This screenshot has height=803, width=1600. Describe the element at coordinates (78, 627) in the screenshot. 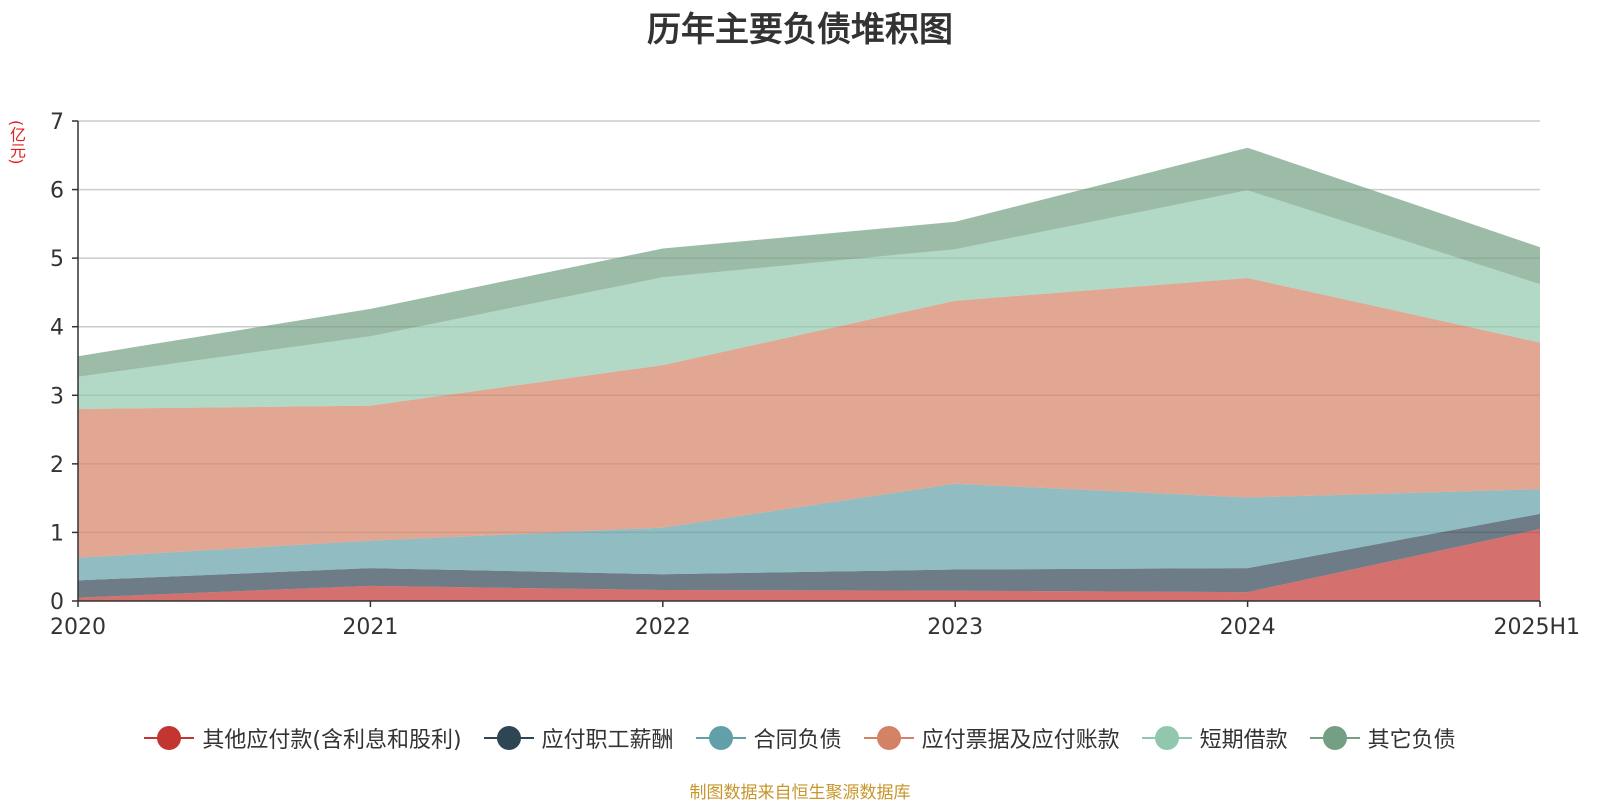

I see `x-tick-label-2020: 2020` at that location.